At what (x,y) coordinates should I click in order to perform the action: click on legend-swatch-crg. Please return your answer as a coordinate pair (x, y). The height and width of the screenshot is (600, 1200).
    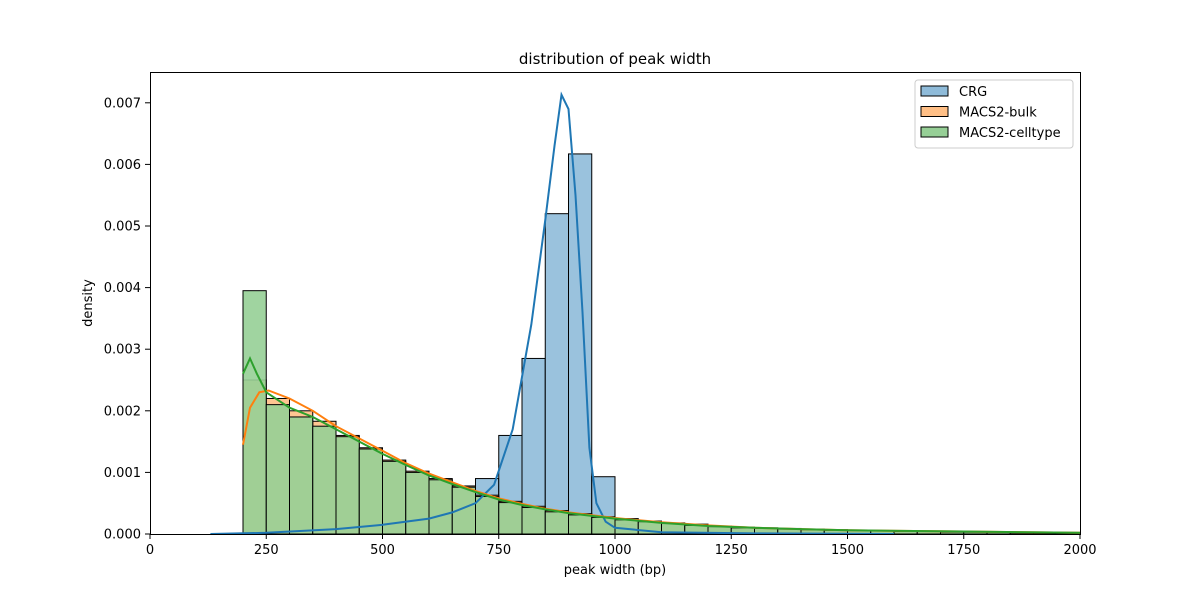
    Looking at the image, I should click on (934, 91).